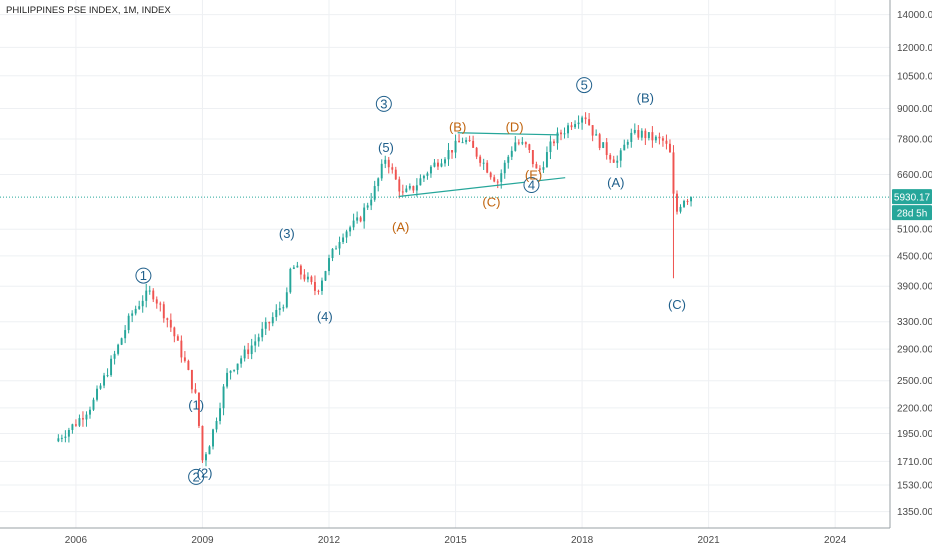 This screenshot has width=932, height=550. I want to click on wave-label: (2), so click(205, 472).